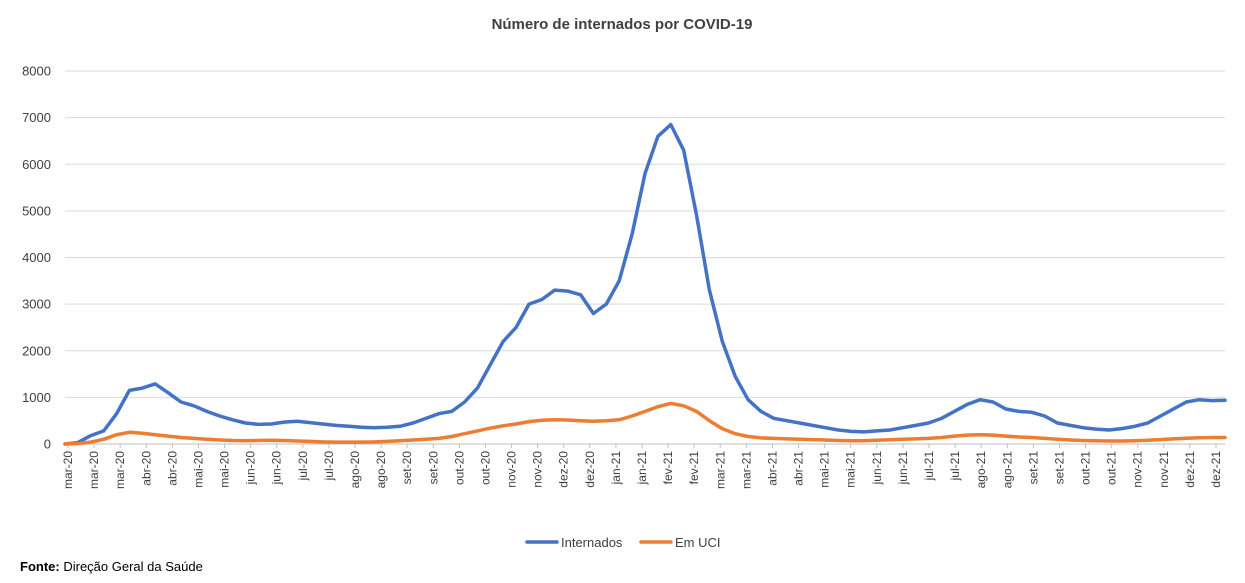  Describe the element at coordinates (133, 566) in the screenshot. I see `source-text: Direção Geral da Saúde` at that location.